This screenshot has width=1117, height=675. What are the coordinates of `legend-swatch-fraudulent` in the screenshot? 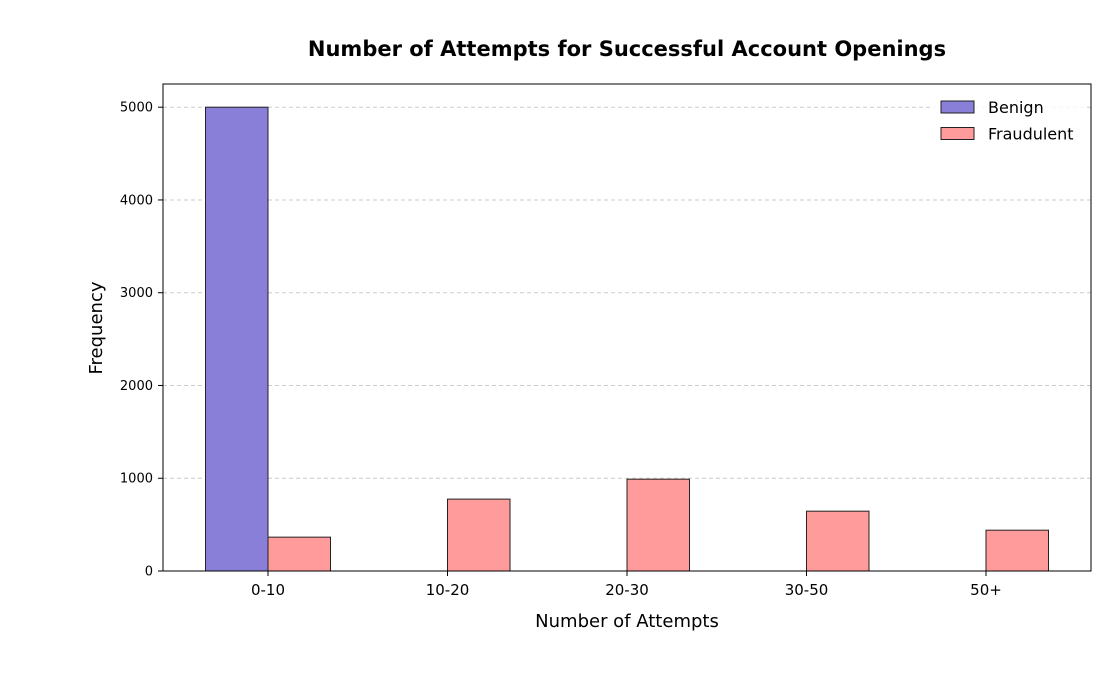 It's located at (957, 133).